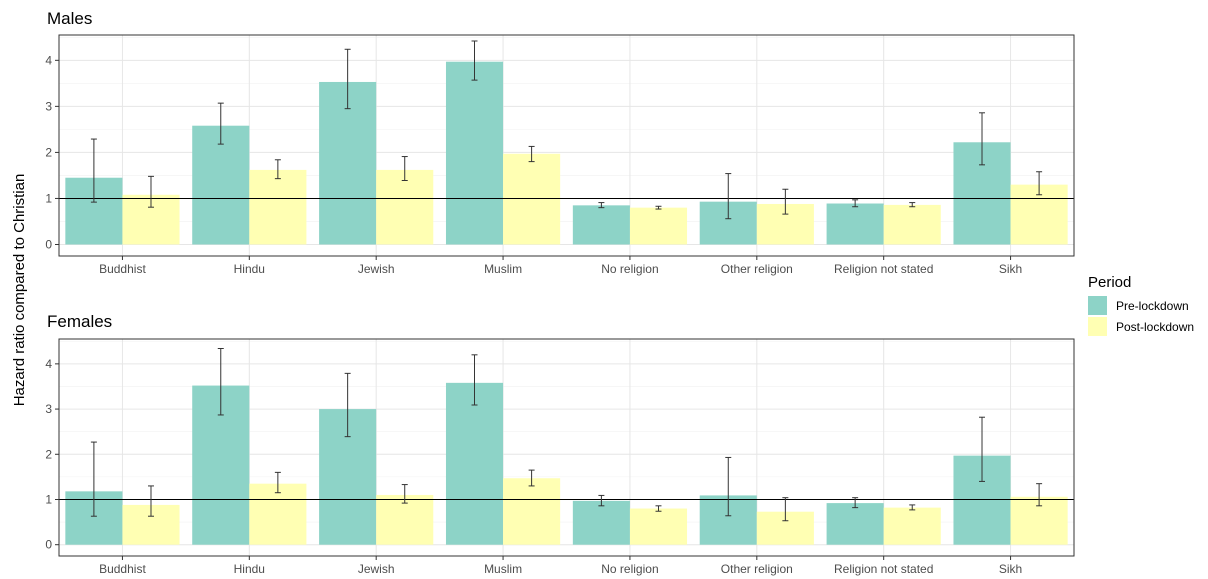  I want to click on legend-label-post-lockdown: Post-lockdown, so click(1155, 327).